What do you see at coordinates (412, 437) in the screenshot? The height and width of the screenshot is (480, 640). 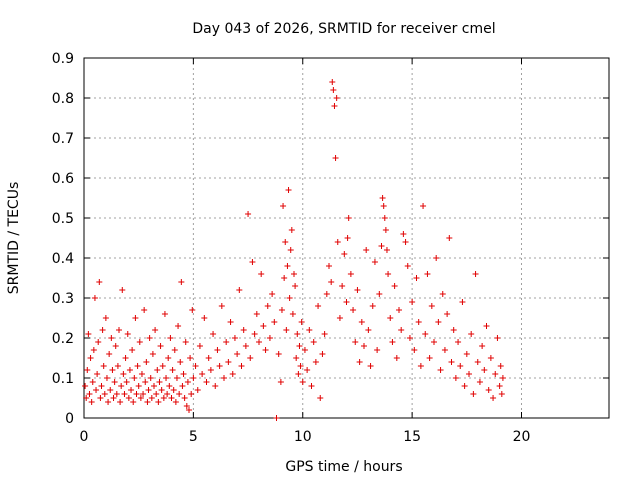 I see `x-tick-label: 15` at bounding box center [412, 437].